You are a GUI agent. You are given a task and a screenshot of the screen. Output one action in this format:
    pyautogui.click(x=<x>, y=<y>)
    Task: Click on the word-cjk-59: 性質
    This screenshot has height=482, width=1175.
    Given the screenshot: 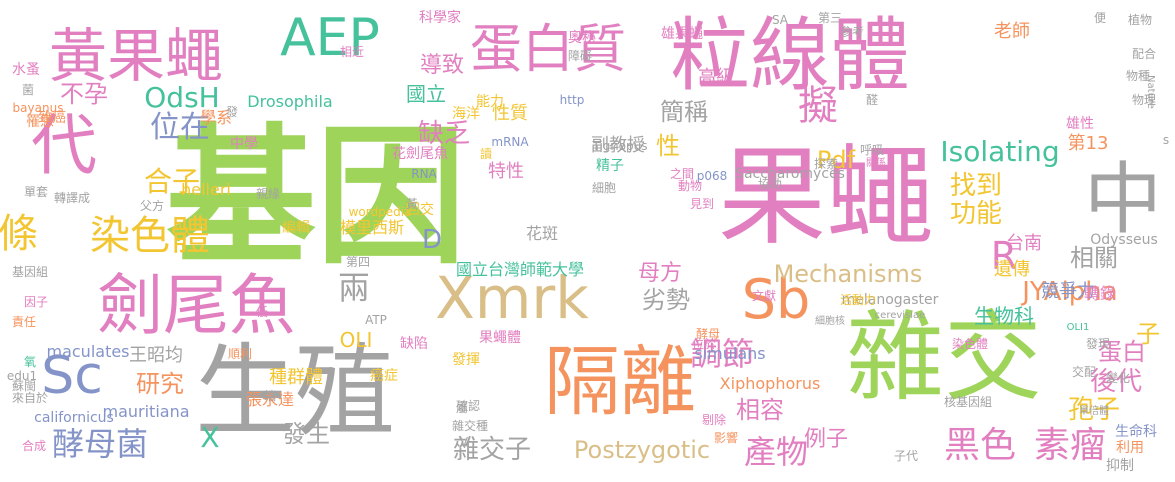 What is the action you would take?
    pyautogui.click(x=510, y=113)
    